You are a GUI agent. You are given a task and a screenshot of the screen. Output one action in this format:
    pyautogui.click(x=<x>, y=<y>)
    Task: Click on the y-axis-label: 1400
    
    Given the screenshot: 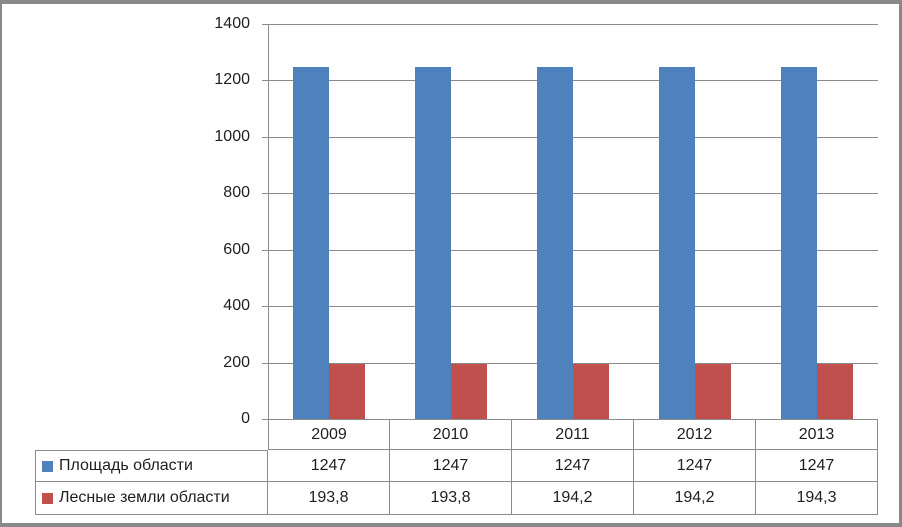 What is the action you would take?
    pyautogui.click(x=232, y=23)
    